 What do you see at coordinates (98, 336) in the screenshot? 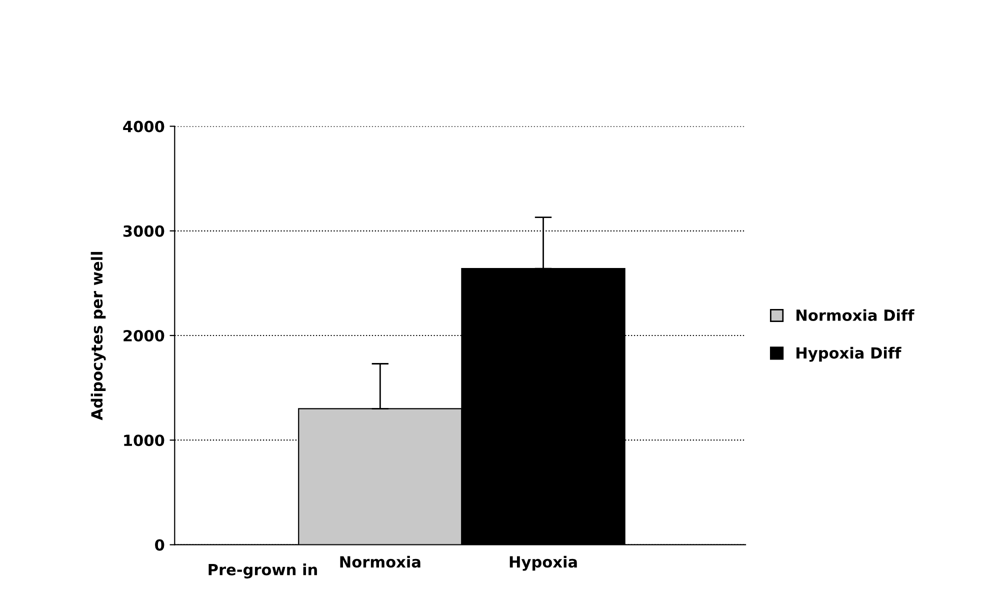
I see `y-axis-title: Adipocytes per well` at bounding box center [98, 336].